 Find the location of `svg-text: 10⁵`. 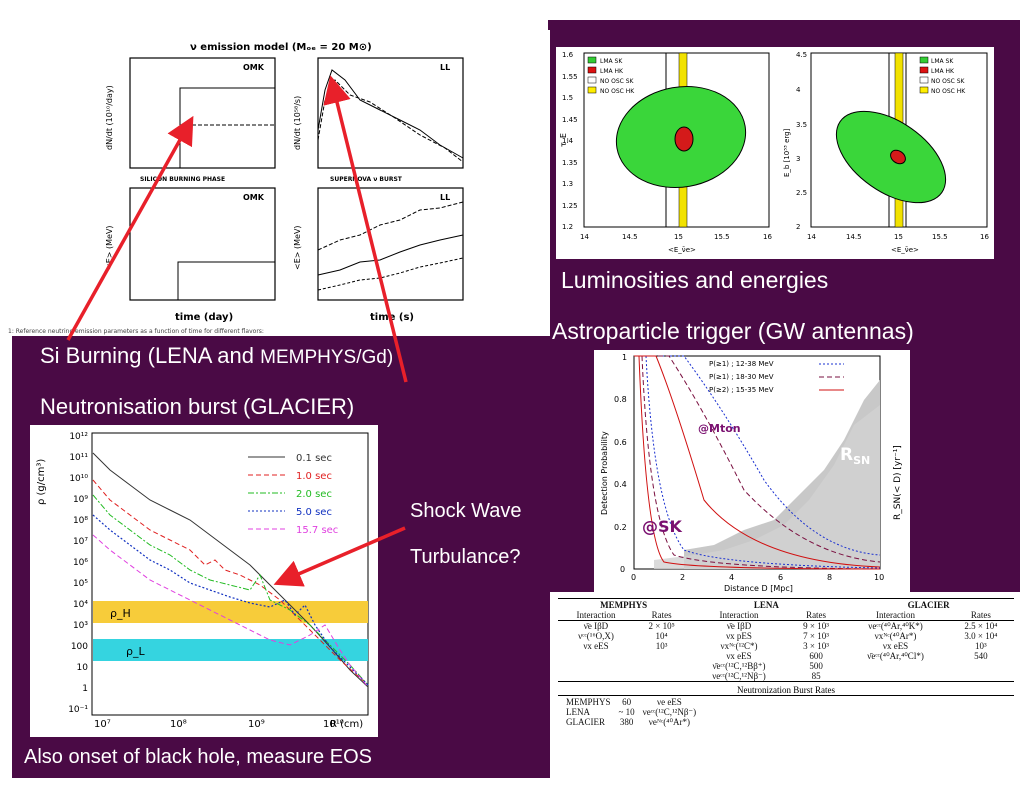

svg-text: 10⁵ is located at coordinates (80, 584).